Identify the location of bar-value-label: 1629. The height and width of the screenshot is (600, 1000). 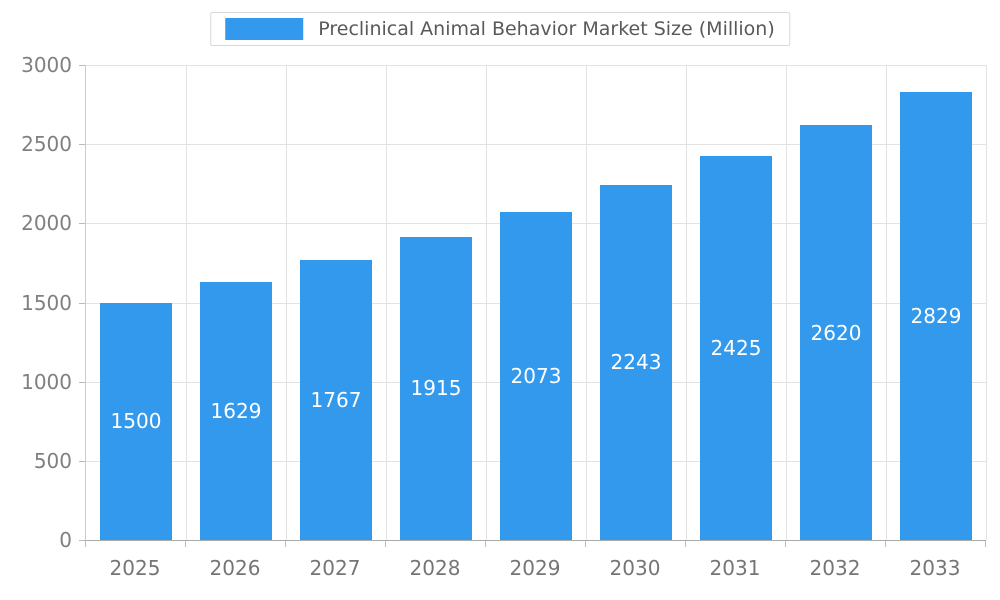
(236, 411).